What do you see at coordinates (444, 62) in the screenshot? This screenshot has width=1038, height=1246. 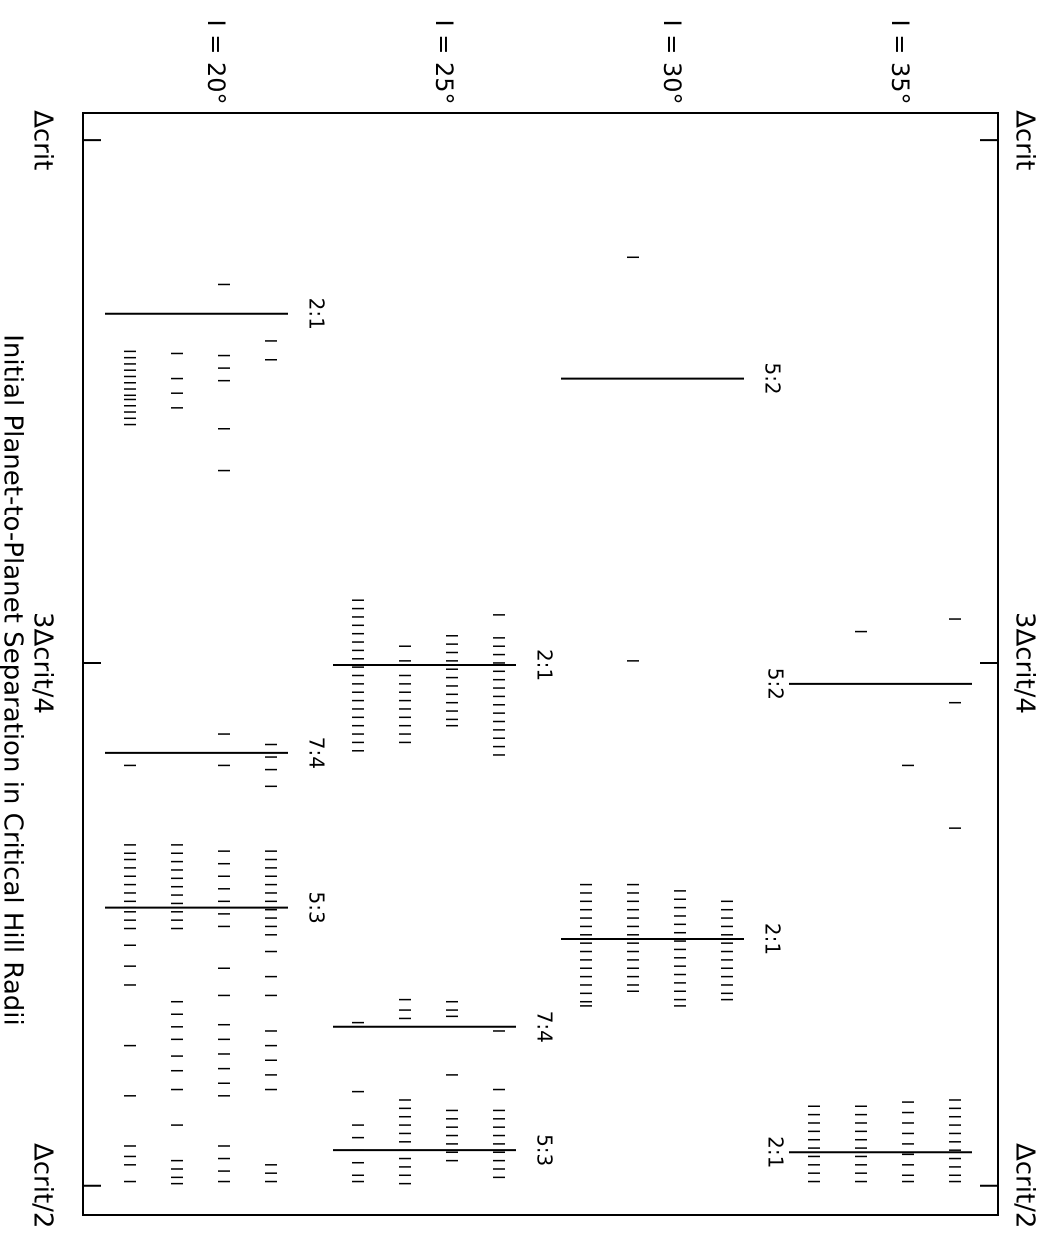 I see `panel-label: I = 25°` at bounding box center [444, 62].